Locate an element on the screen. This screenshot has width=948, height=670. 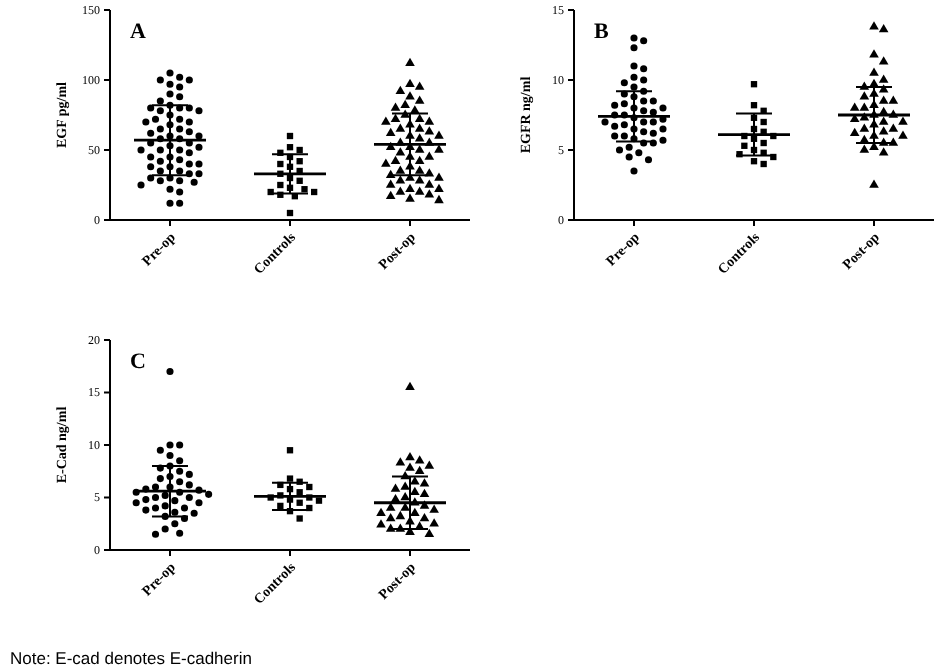
chart-title: A is located at coordinates (138, 32).